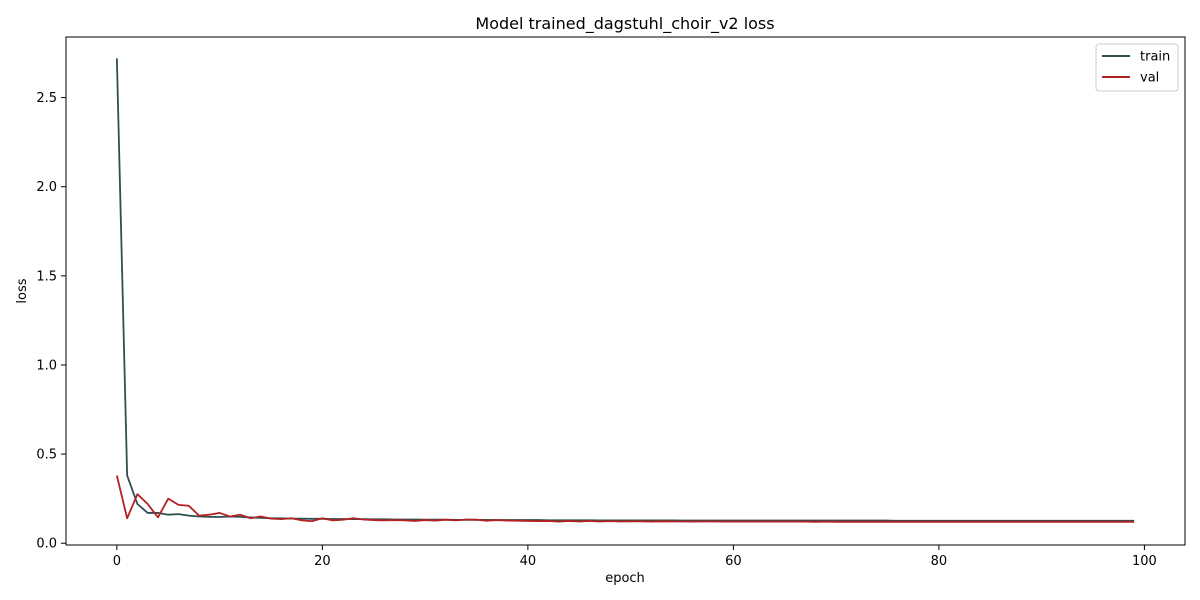 The width and height of the screenshot is (1200, 600). I want to click on y-axis: 0.0 0.5 1.0 1.5 2.0 2.5, so click(51, 321).